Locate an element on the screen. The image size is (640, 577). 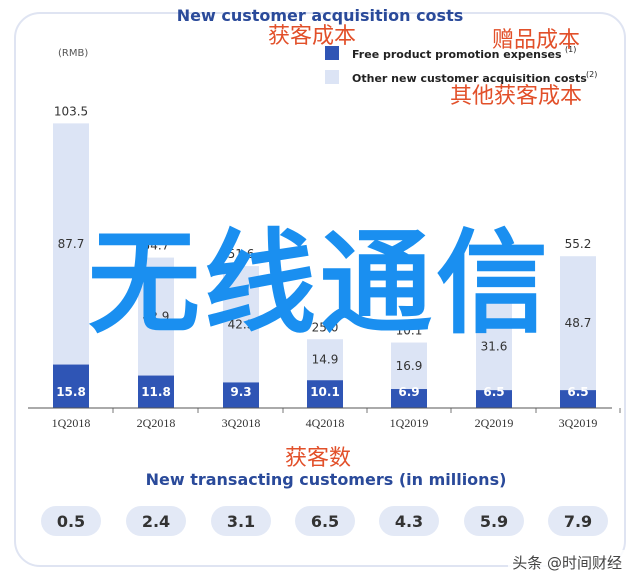
value-label-other-4Q2018: 14.9 is located at coordinates (325, 360).